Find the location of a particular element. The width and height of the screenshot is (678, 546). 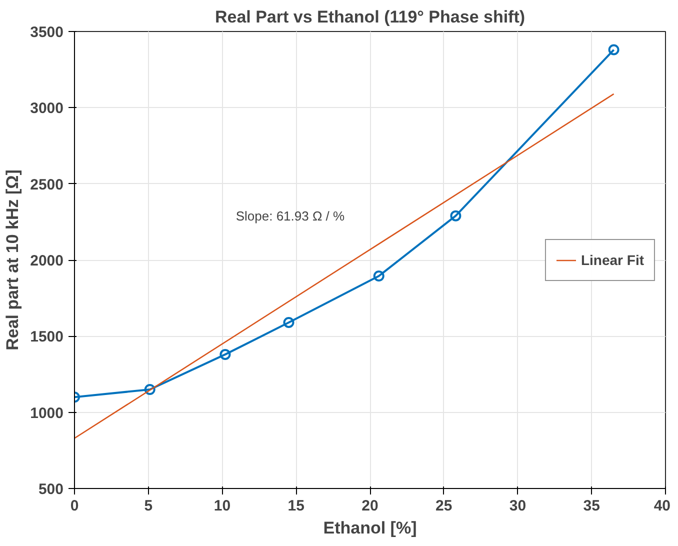

x-tick-label: 30 is located at coordinates (517, 506).